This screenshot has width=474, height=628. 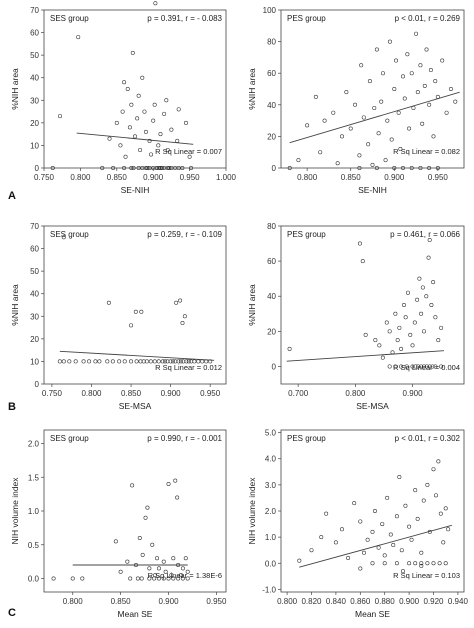 I want to click on chart6-xtick-label: 0.800, so click(x=287, y=601).